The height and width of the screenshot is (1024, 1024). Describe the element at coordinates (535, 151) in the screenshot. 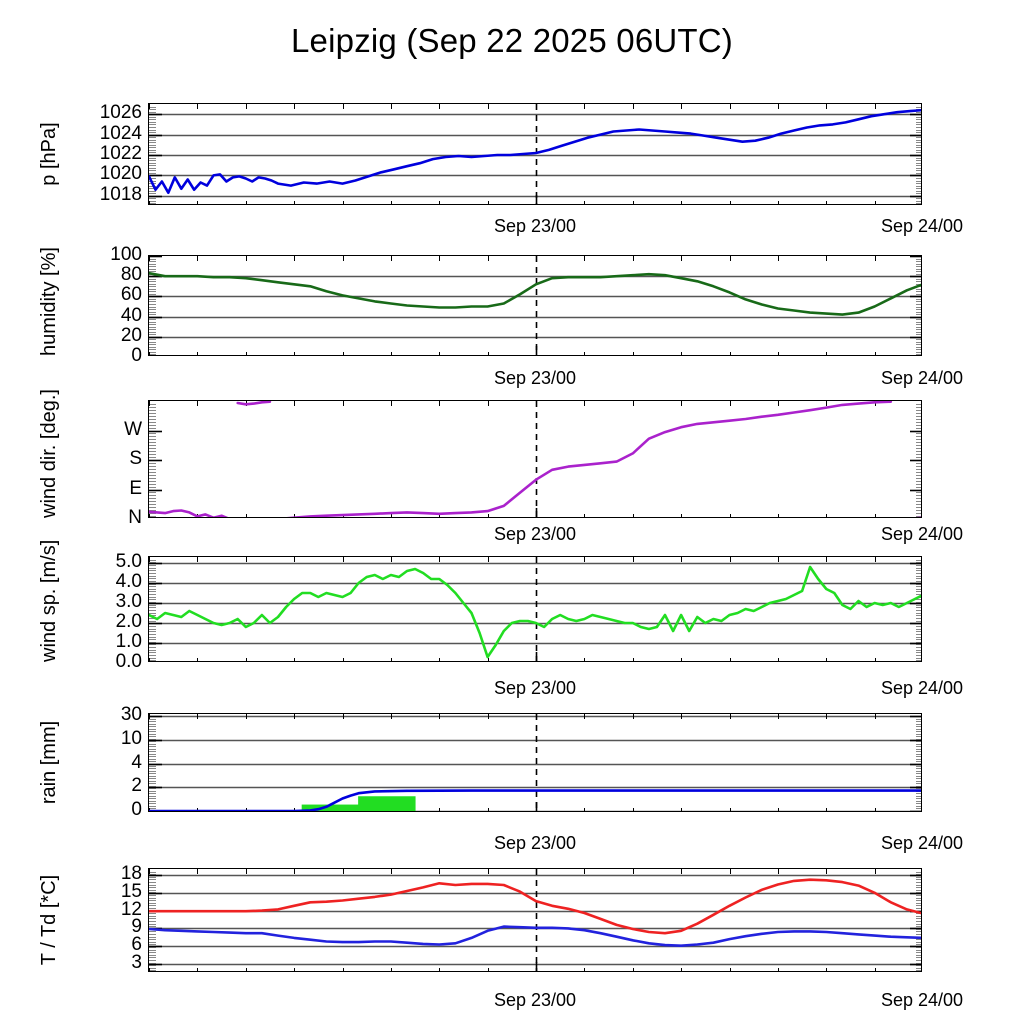

I see `series-line-pressure` at that location.